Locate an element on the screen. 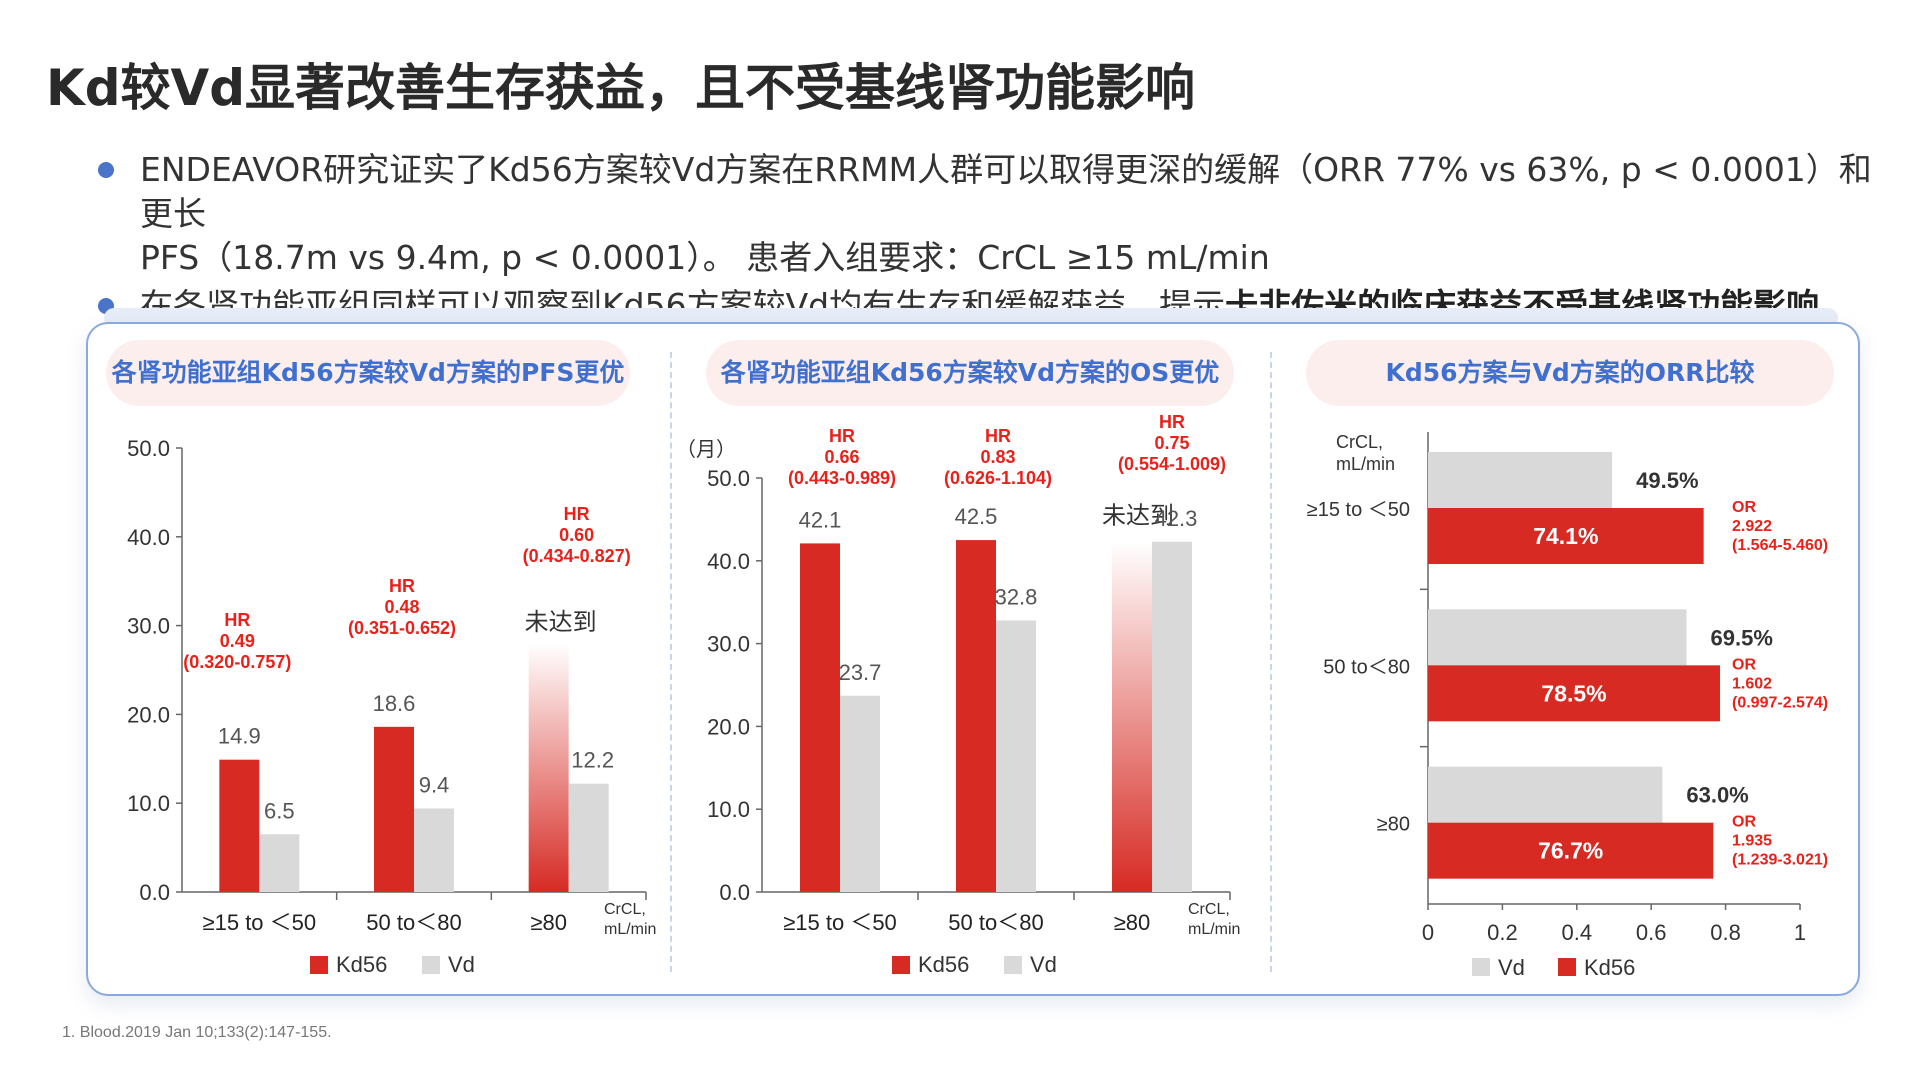  y-tick-label: 30.0 is located at coordinates (728, 644).